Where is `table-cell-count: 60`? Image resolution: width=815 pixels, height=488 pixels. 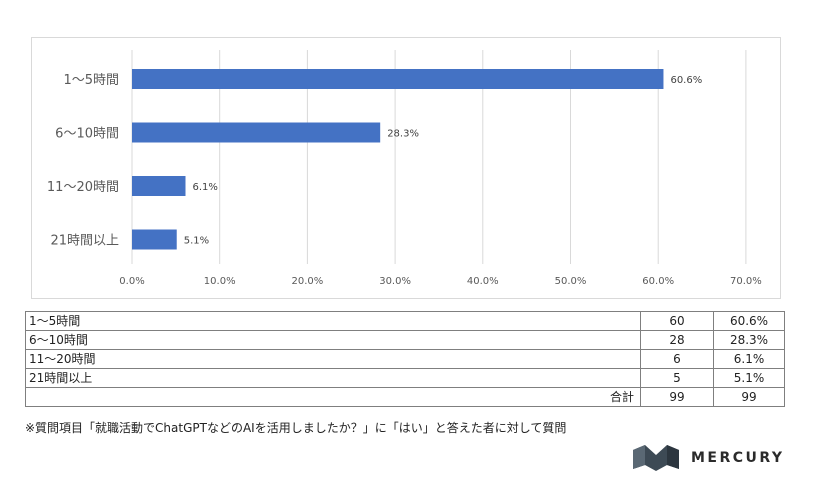 table-cell-count: 60 is located at coordinates (677, 321).